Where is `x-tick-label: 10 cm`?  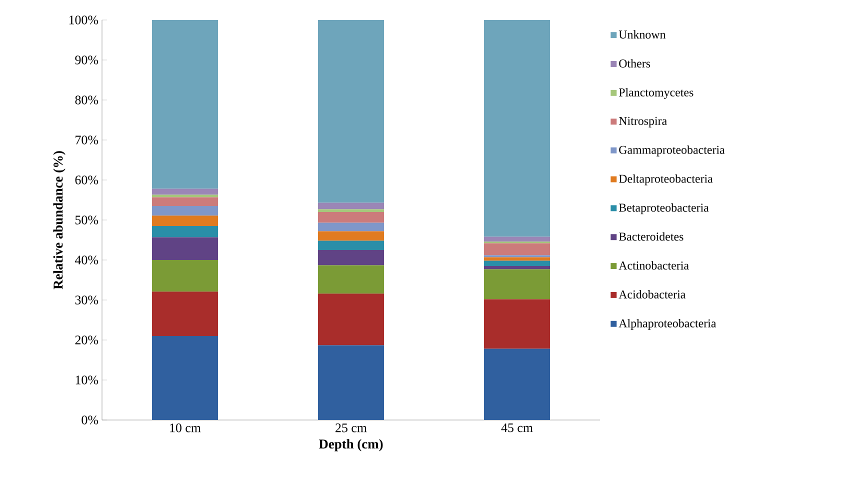 x-tick-label: 10 cm is located at coordinates (185, 428).